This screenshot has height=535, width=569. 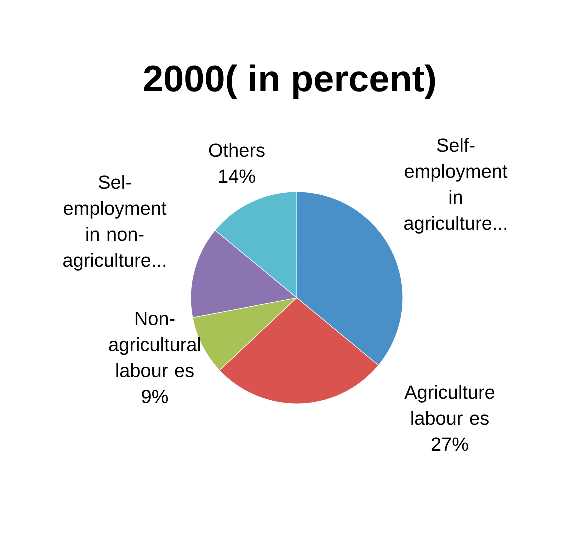 What do you see at coordinates (449, 405) in the screenshot?
I see `slice-label: Agriculture labour es` at bounding box center [449, 405].